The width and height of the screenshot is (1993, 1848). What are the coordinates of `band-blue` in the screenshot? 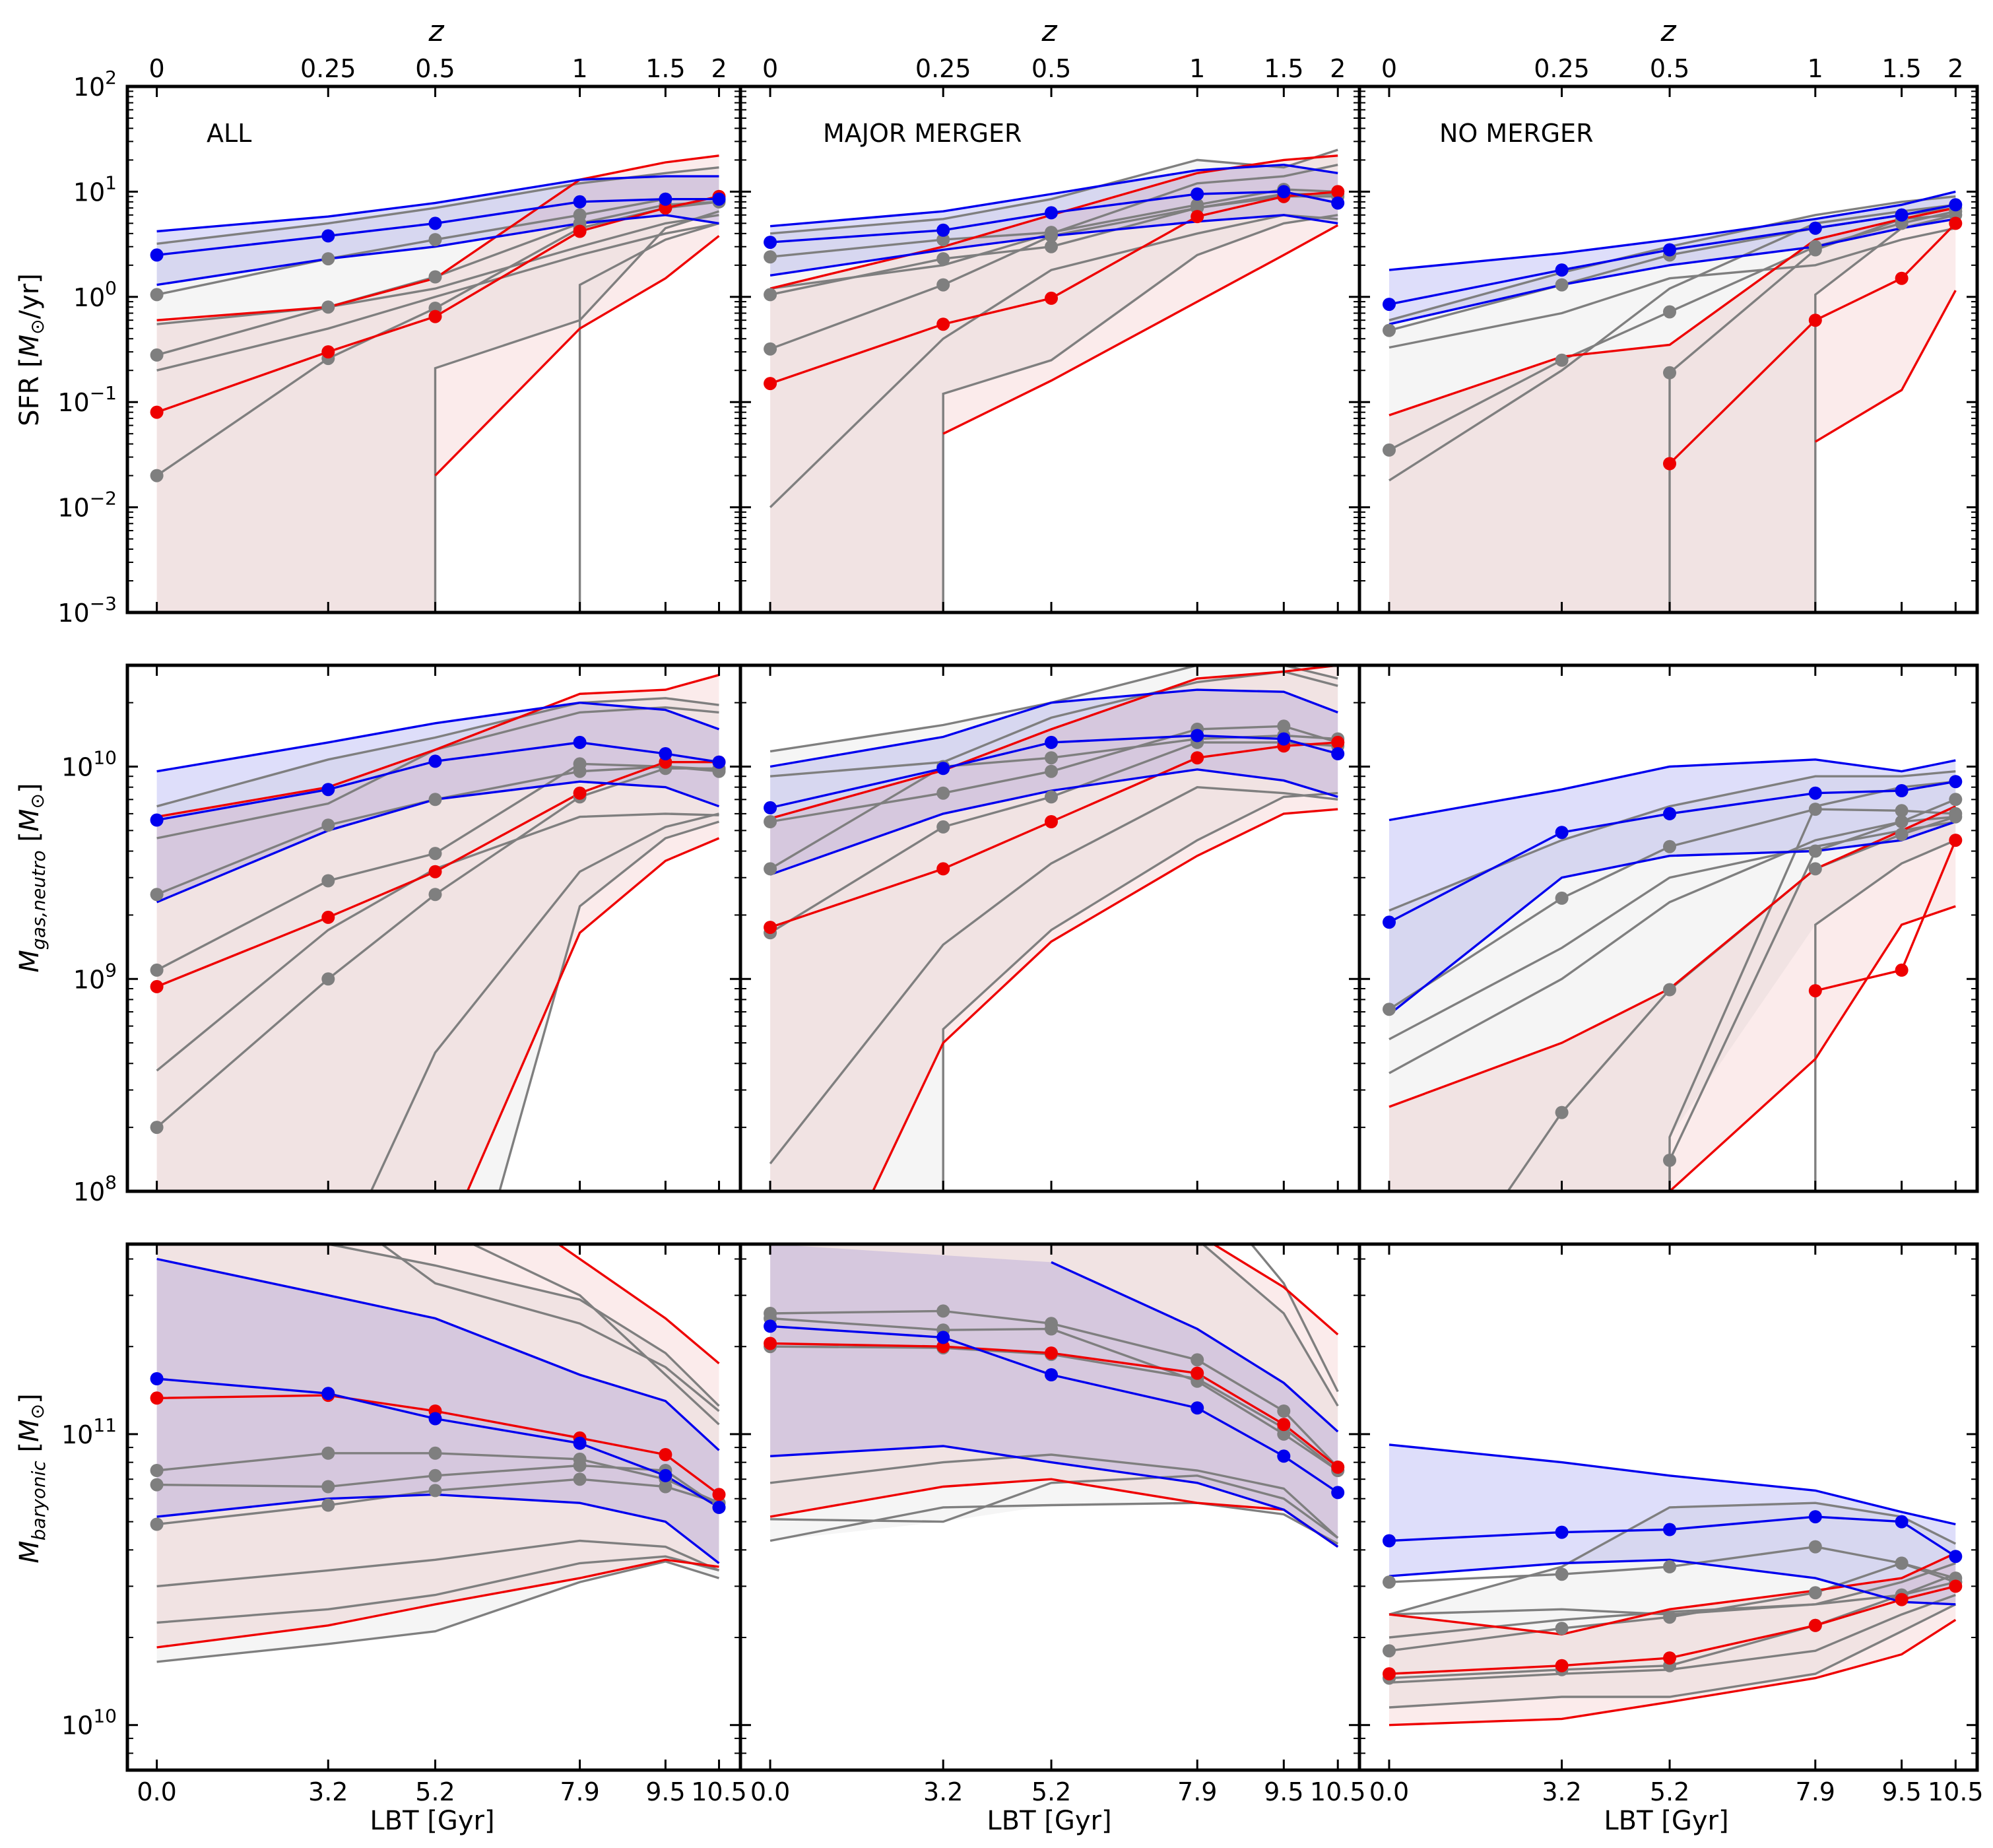 It's located at (1672, 887).